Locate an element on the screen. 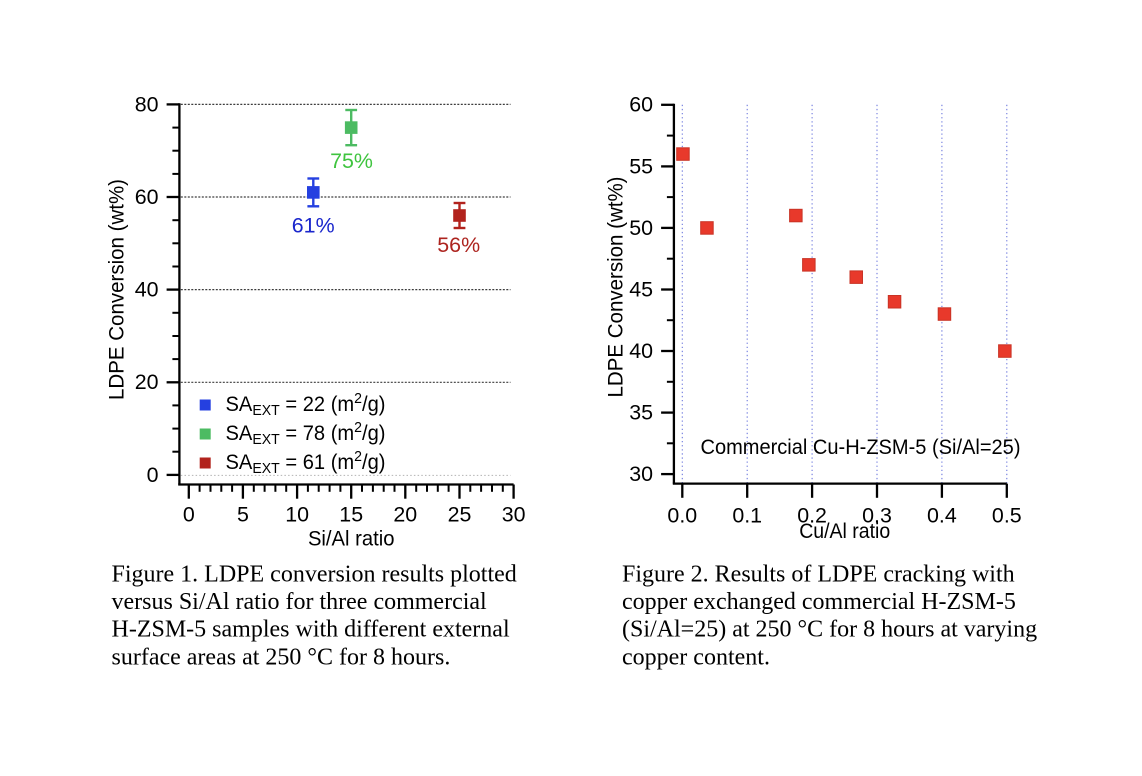  svg-text: 0.0 is located at coordinates (682, 516).